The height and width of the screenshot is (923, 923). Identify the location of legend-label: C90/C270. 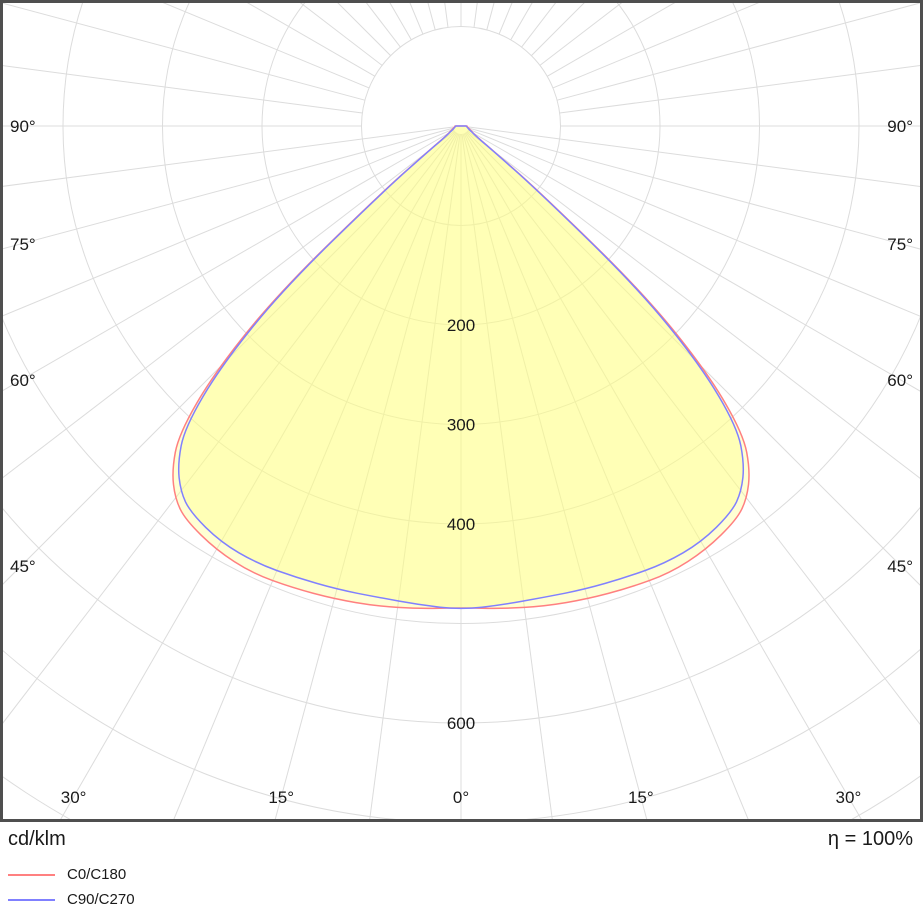
(101, 899).